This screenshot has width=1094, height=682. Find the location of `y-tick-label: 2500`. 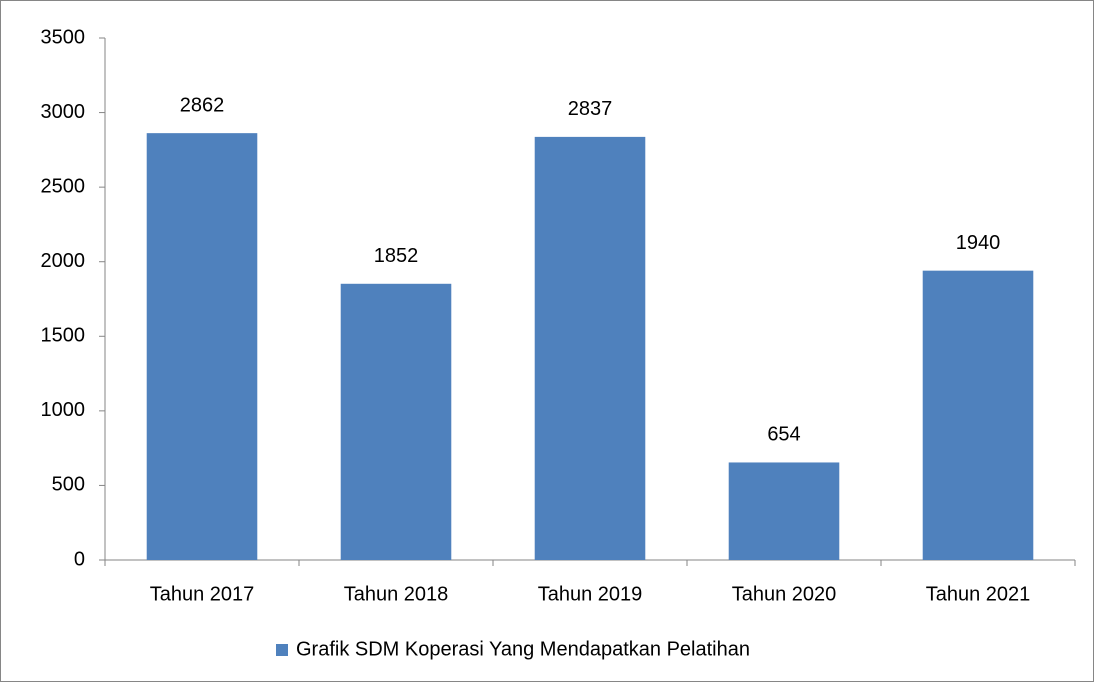

y-tick-label: 2500 is located at coordinates (63, 186).